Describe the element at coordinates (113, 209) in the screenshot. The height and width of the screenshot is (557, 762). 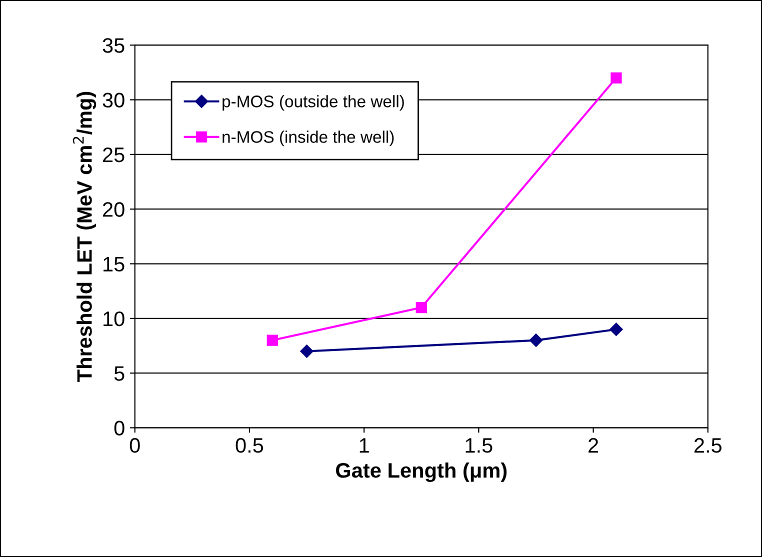
I see `y-tick-label: 20` at that location.